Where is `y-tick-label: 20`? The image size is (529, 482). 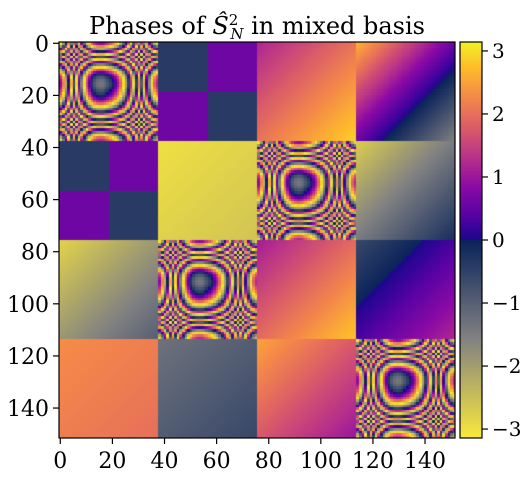 y-tick-label: 20 is located at coordinates (35, 96).